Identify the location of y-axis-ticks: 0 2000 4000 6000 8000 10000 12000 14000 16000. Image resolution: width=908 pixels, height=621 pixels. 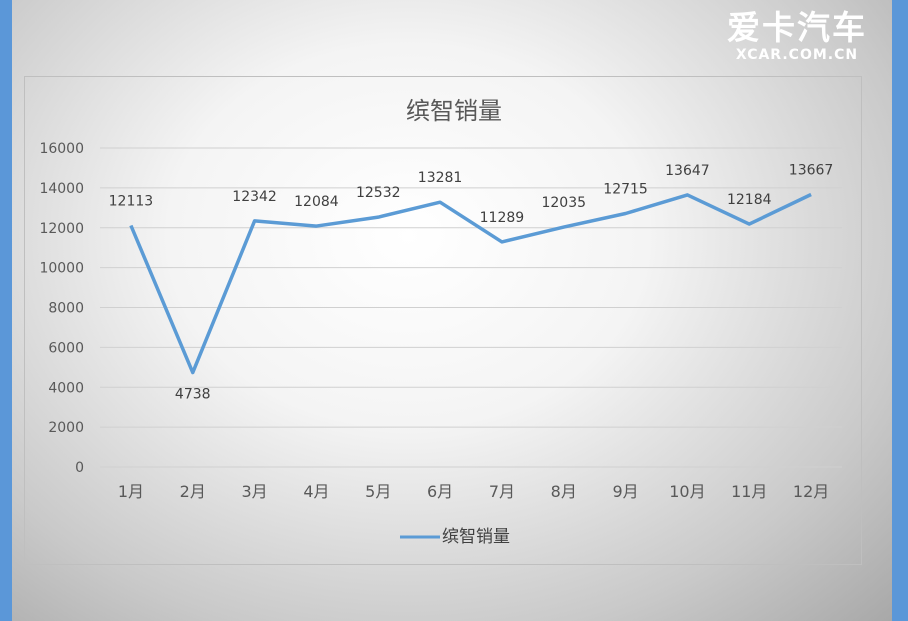
(61, 308).